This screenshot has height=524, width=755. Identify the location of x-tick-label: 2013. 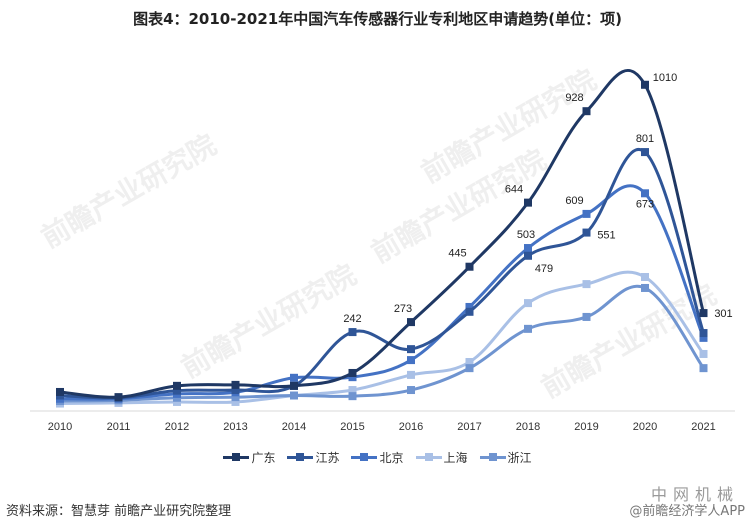
(235, 427).